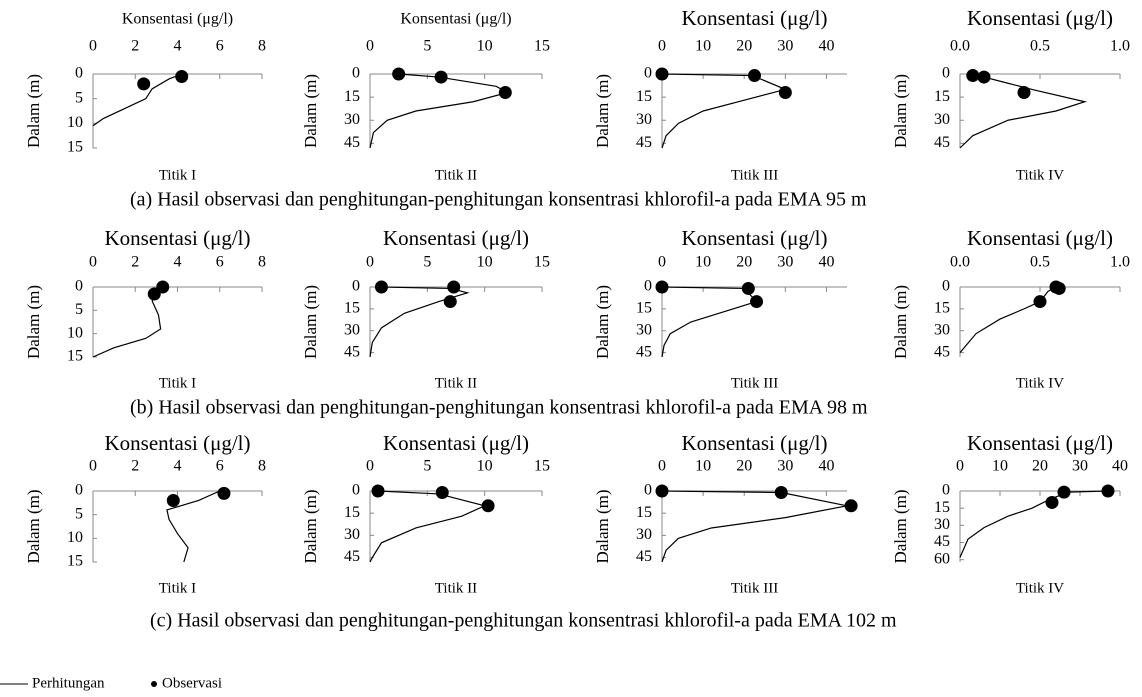  Describe the element at coordinates (178, 466) in the screenshot. I see `x-tick-label: 4` at that location.